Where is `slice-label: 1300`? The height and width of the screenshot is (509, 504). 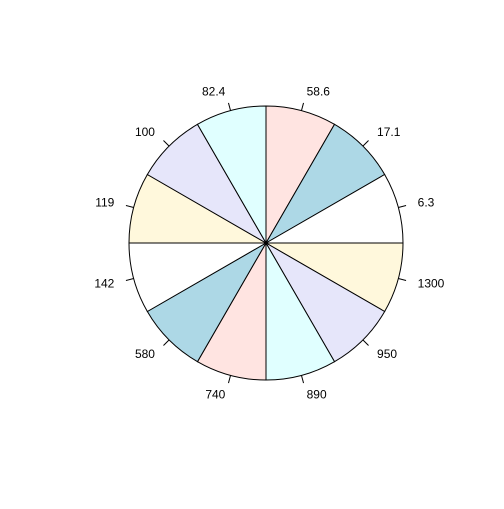
slice-label: 1300 is located at coordinates (431, 284).